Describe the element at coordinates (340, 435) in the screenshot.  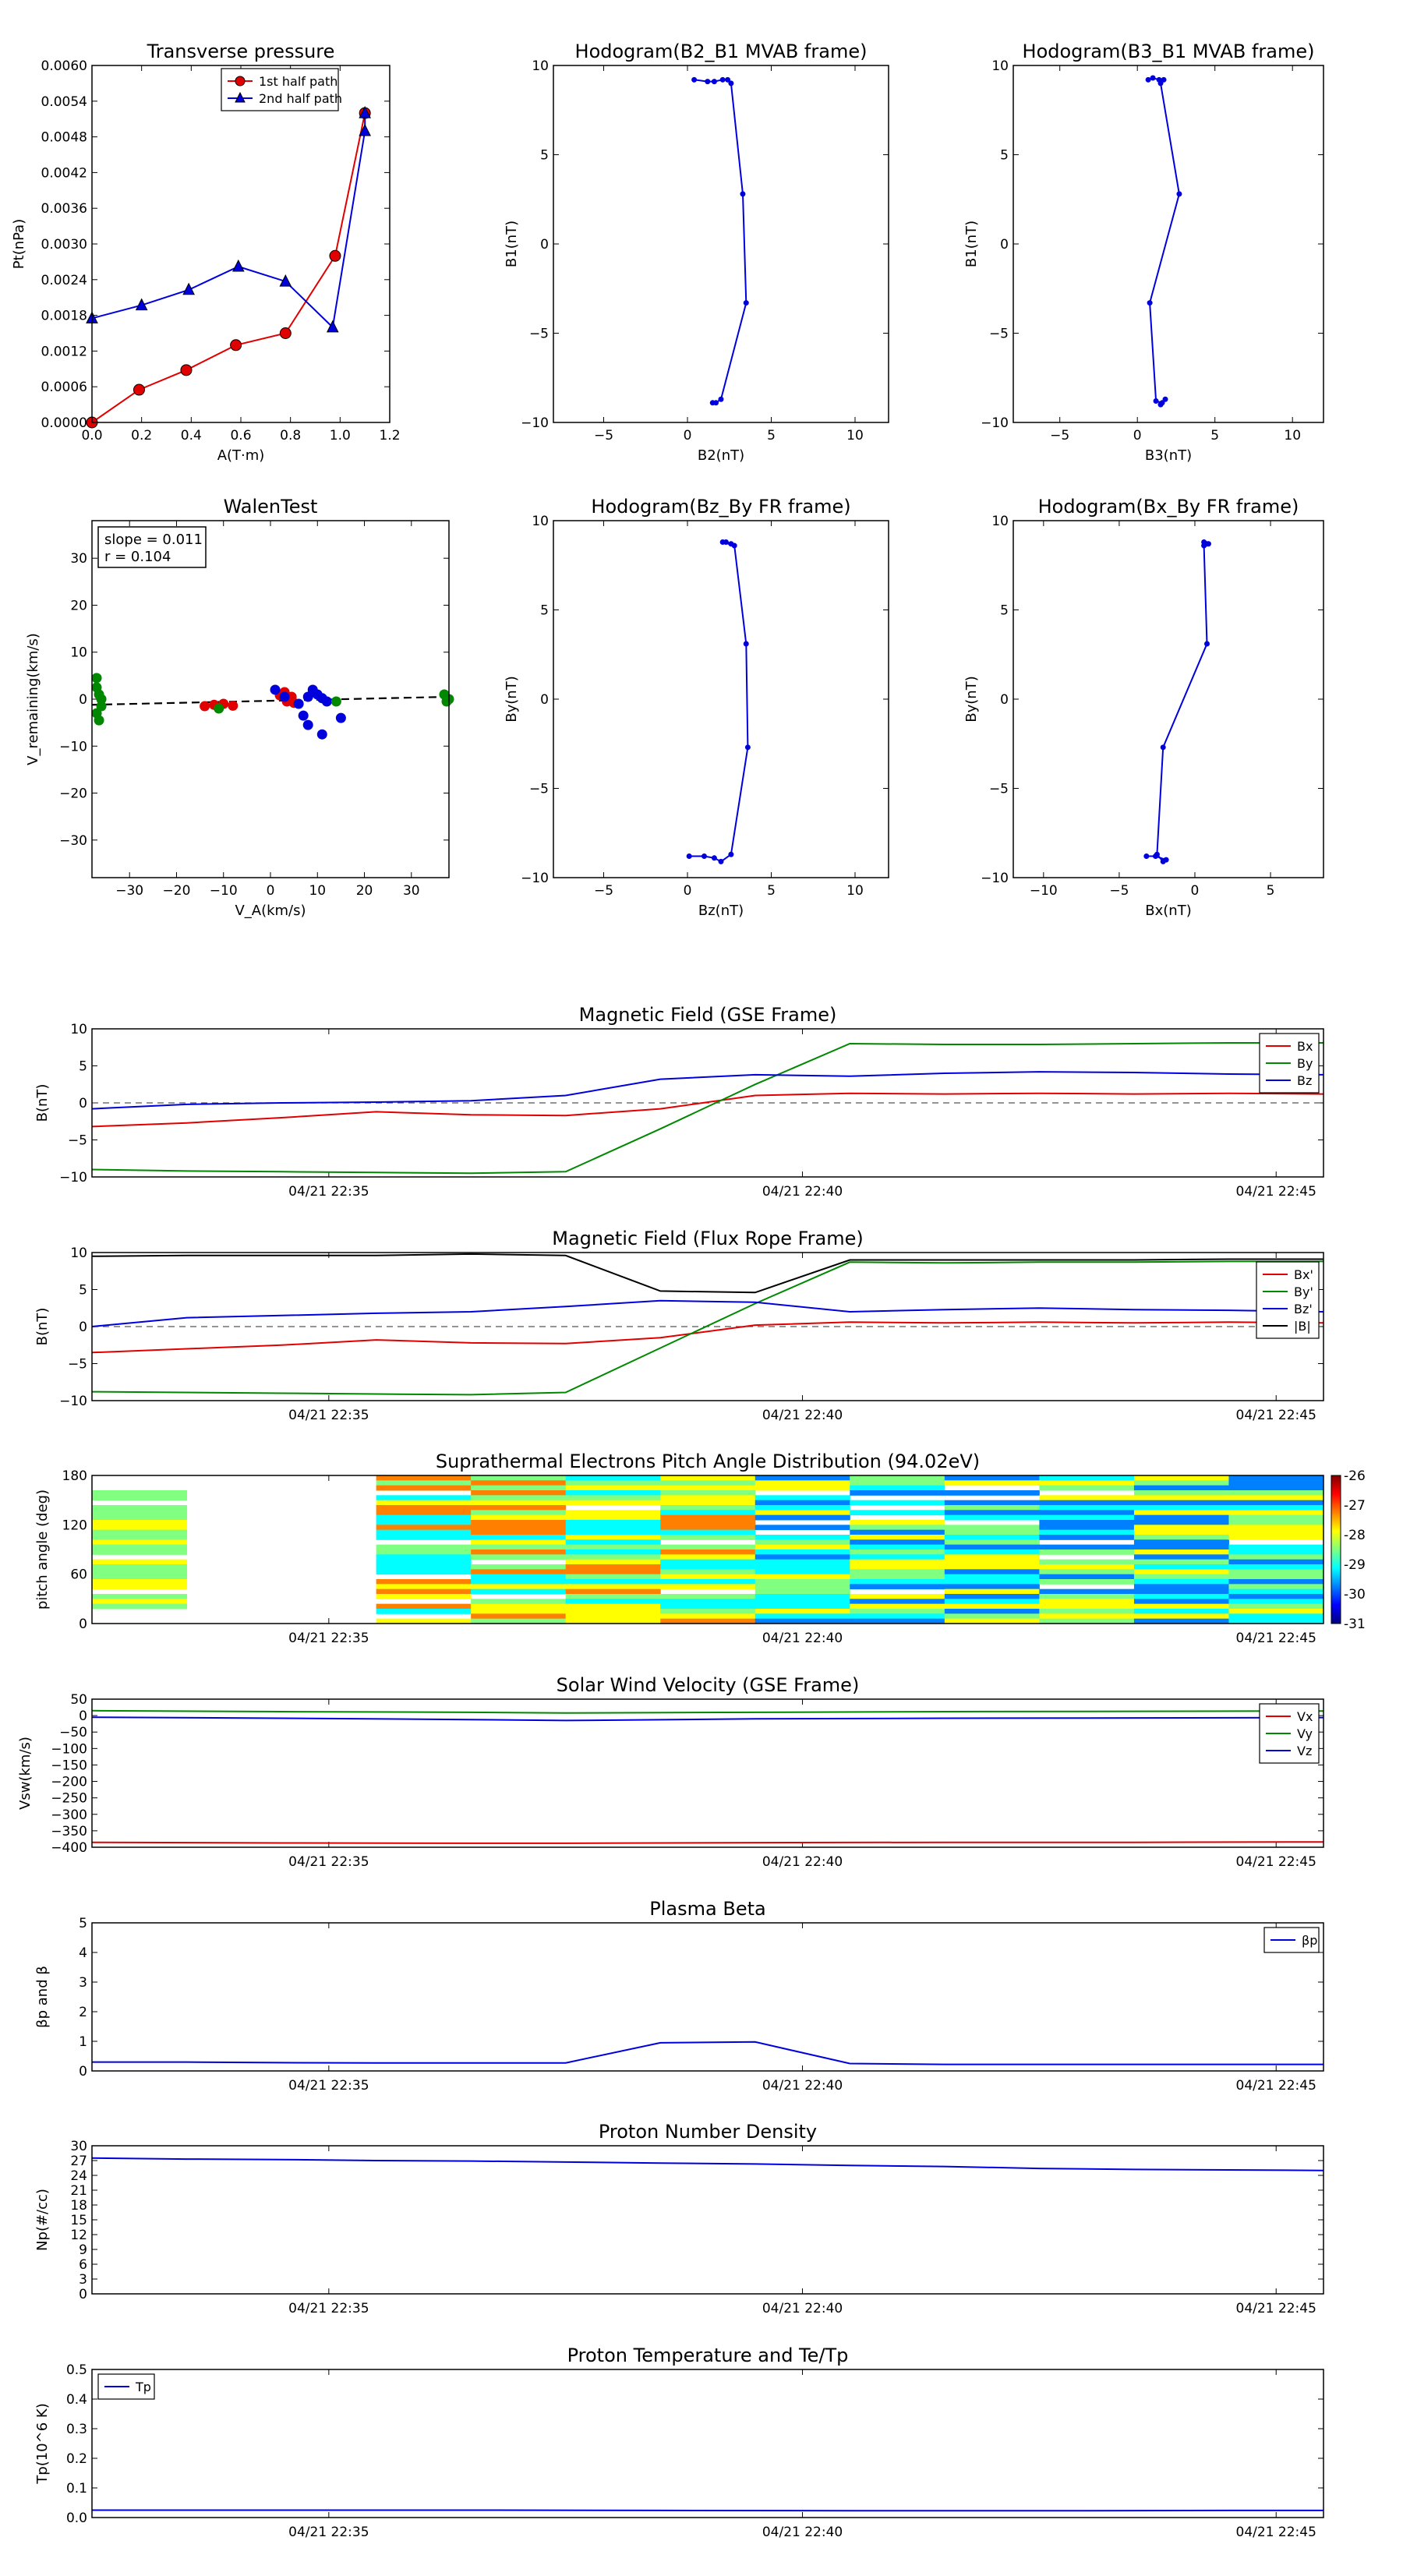
I see `x-tick-label: 1.0` at that location.